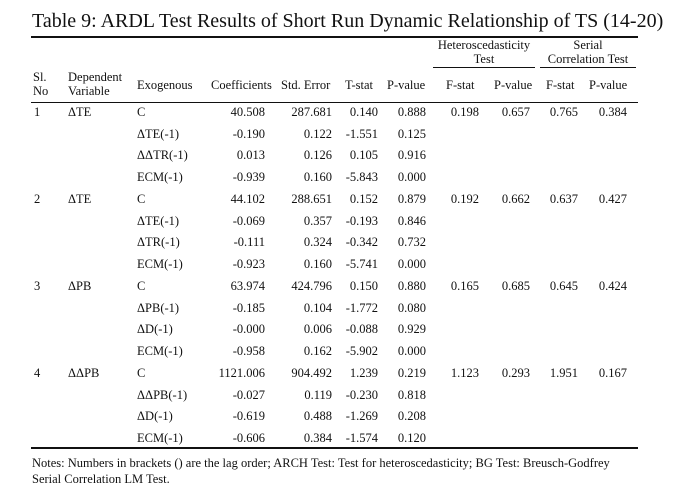 The image size is (682, 497). Describe the element at coordinates (306, 85) in the screenshot. I see `col-header-std-error: Std. Error` at that location.